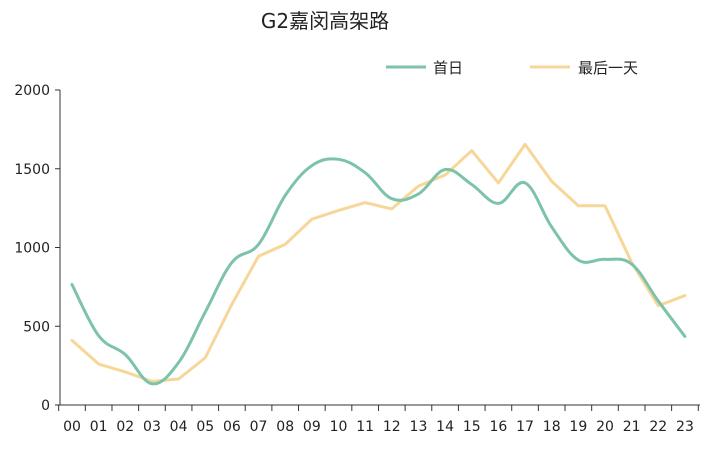  What do you see at coordinates (179, 427) in the screenshot?
I see `x-tick-label: 04` at bounding box center [179, 427].